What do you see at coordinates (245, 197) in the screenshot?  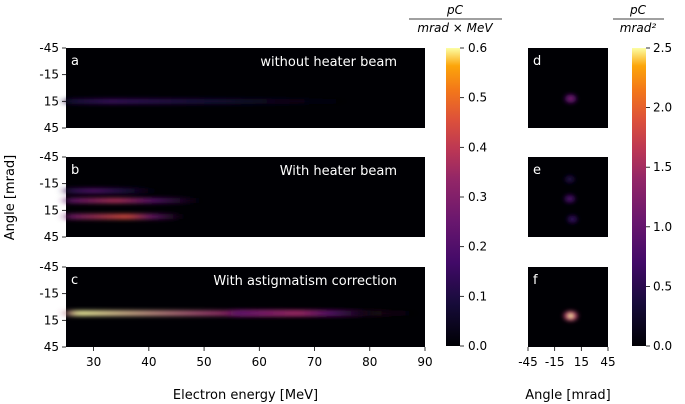 I see `spectrum-panel-b` at bounding box center [245, 197].